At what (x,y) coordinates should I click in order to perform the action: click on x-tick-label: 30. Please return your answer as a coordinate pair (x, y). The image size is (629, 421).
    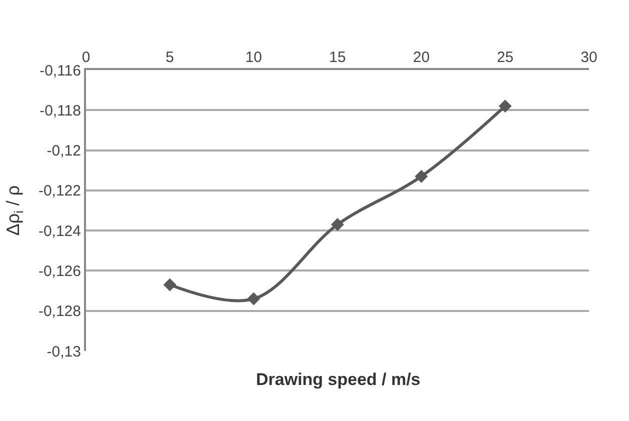
    Looking at the image, I should click on (589, 57).